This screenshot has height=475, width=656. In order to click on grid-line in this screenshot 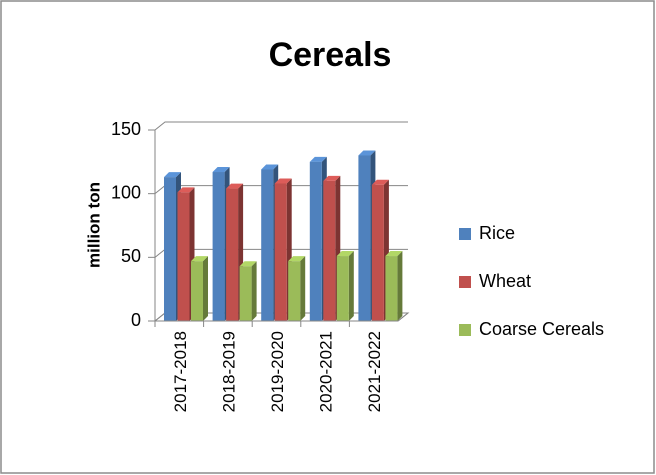, I will do `click(281, 126)`.